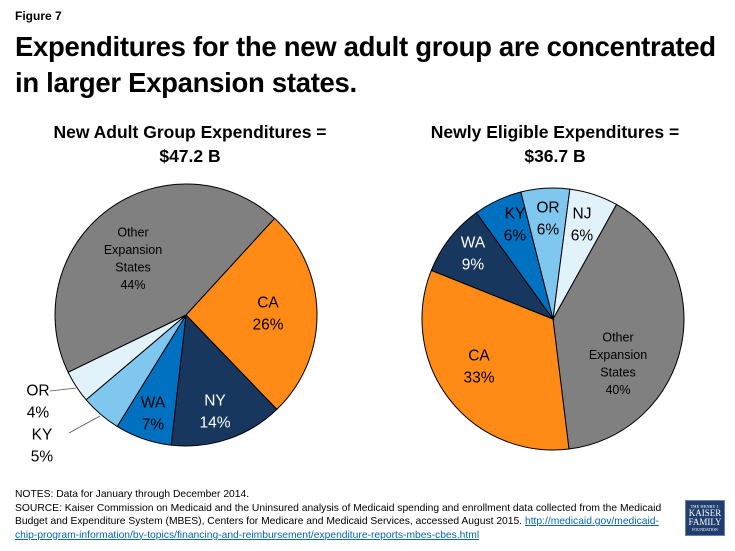 This screenshot has height=551, width=735. I want to click on right-slice-ca, so click(495, 360).